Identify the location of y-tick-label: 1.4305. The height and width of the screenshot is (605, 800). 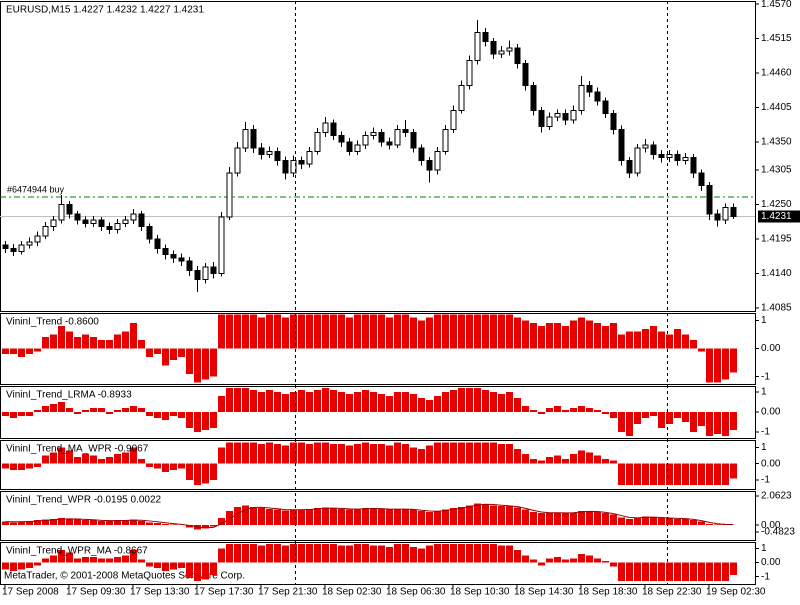
(776, 170).